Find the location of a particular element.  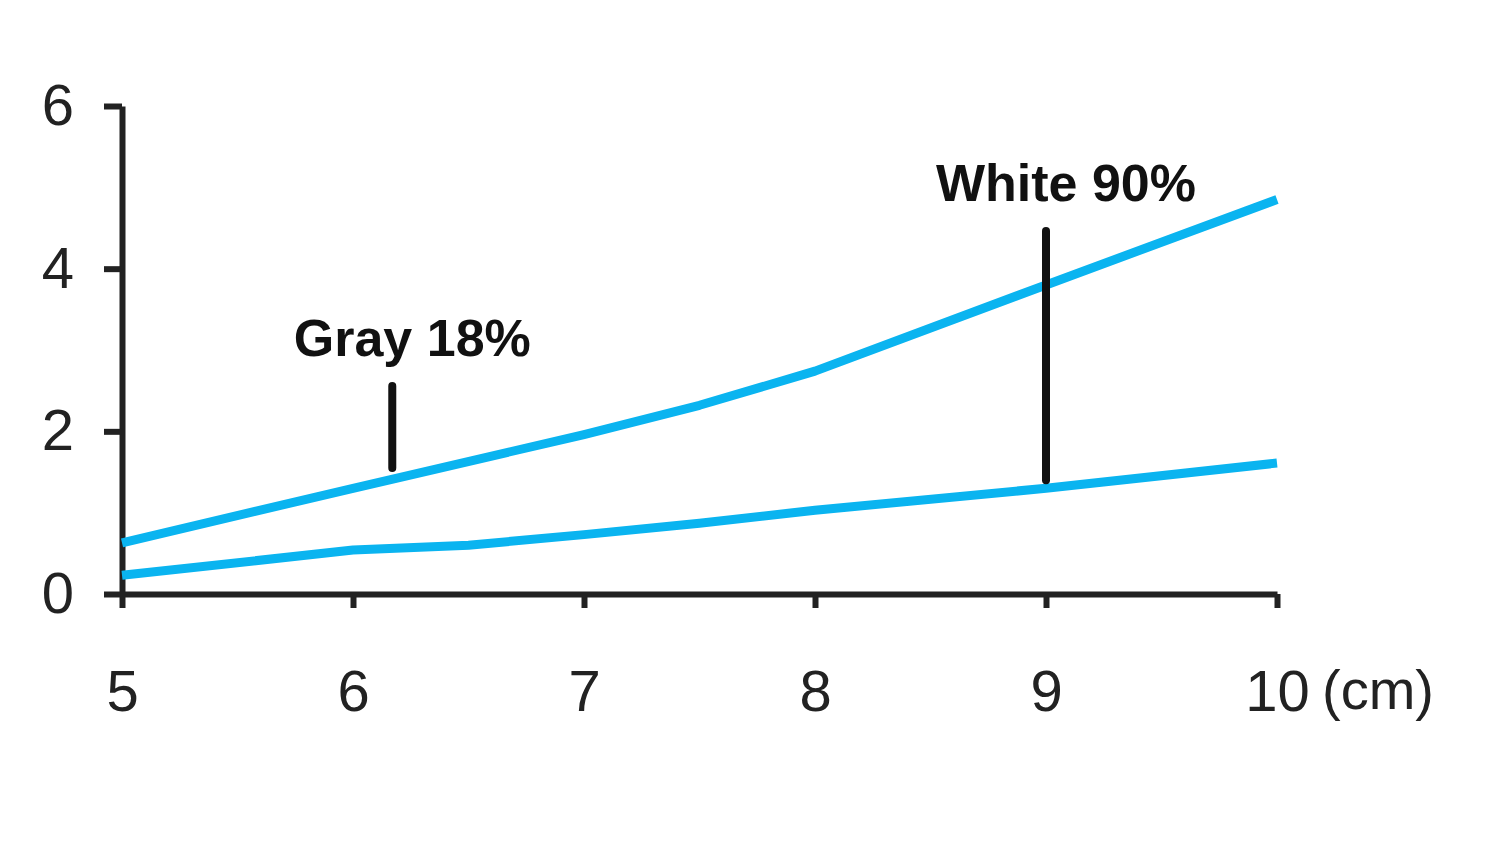

y-tick-label: 4 is located at coordinates (57, 267).